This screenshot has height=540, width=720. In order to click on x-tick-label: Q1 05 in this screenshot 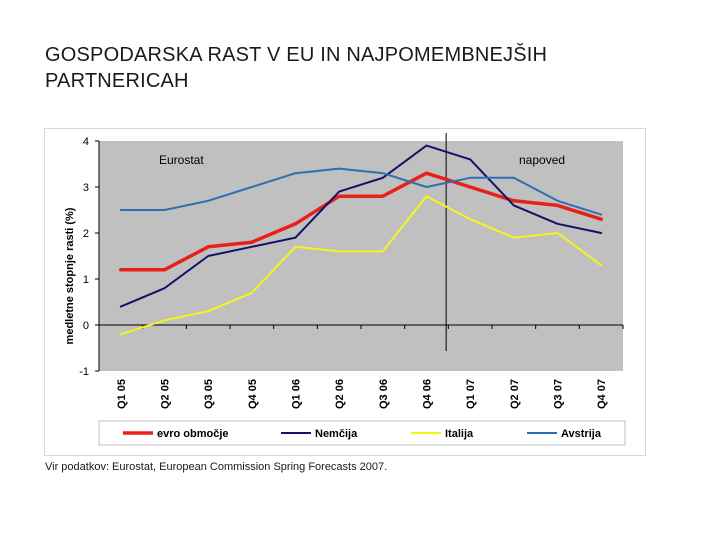, I will do `click(122, 394)`.